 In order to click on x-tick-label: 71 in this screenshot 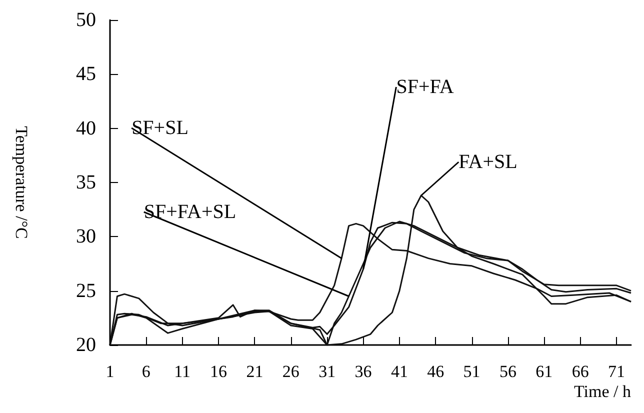, I will do `click(617, 371)`.